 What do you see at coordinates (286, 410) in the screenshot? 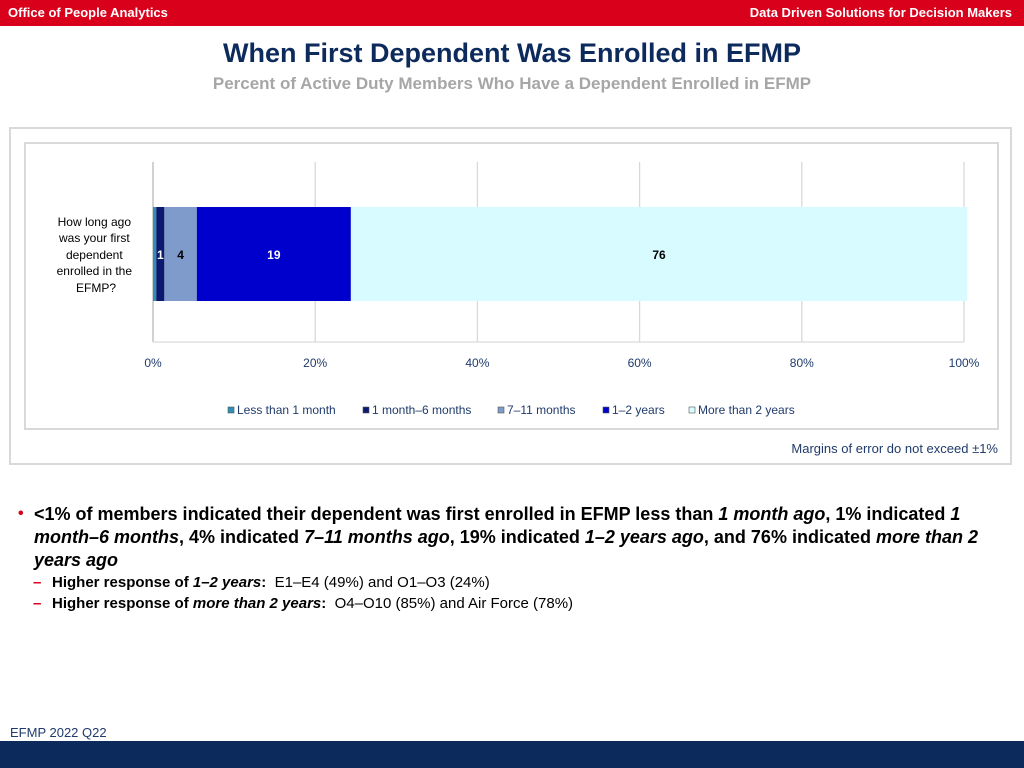
I see `legend-label: Less than 1 month` at bounding box center [286, 410].